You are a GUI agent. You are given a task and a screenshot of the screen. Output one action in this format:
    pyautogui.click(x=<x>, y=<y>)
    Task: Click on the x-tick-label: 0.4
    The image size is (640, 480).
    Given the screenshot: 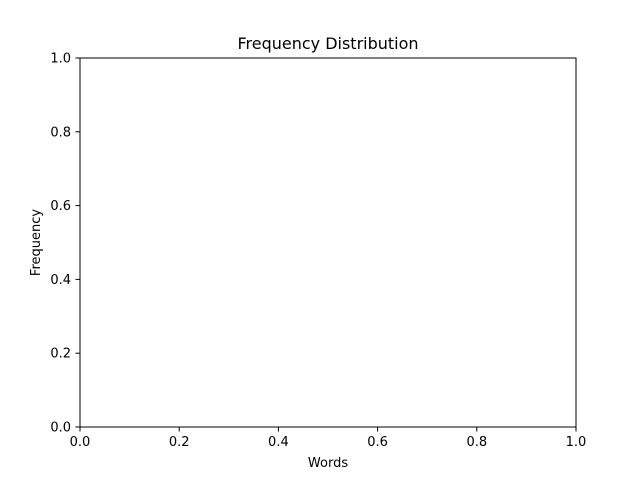 What is the action you would take?
    pyautogui.click(x=278, y=442)
    